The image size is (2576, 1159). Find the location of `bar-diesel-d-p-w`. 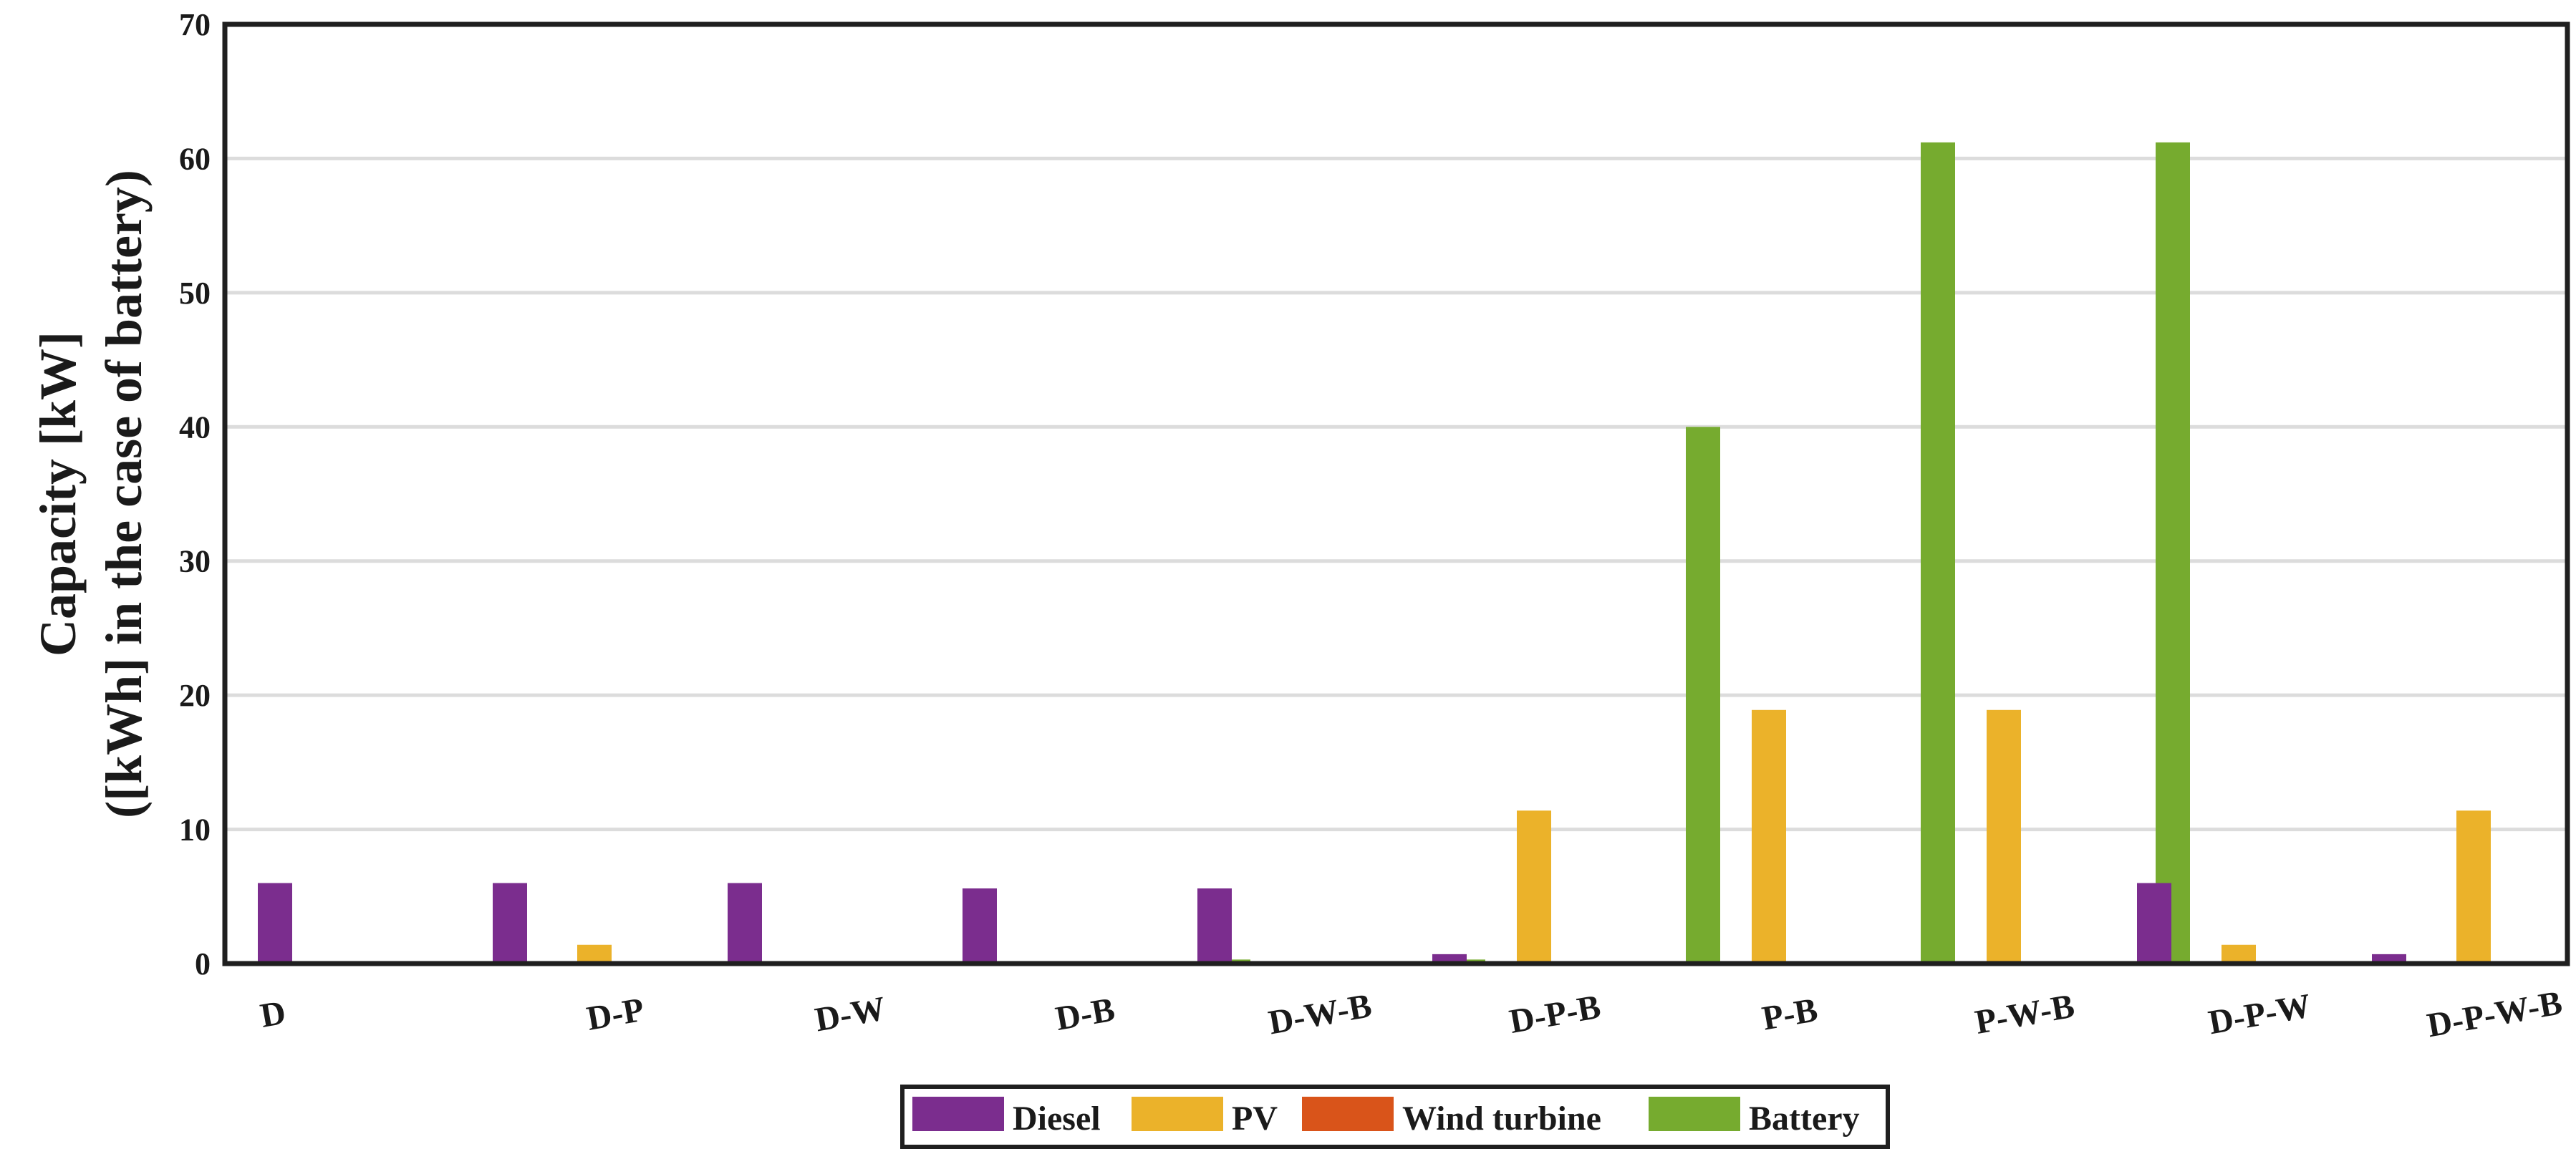

bar-diesel-d-p-w is located at coordinates (2154, 923).